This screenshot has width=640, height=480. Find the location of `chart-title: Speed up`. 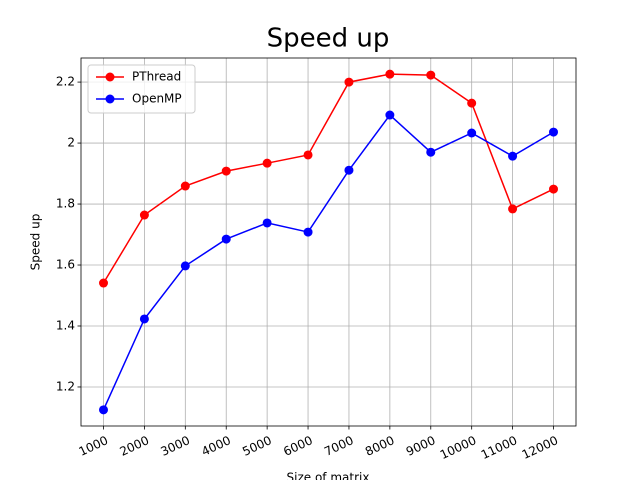

chart-title: Speed up is located at coordinates (328, 39).